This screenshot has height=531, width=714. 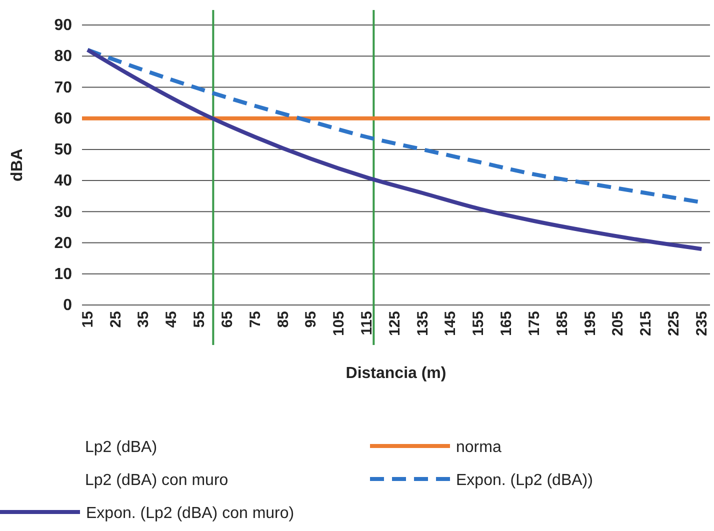 What do you see at coordinates (618, 323) in the screenshot?
I see `x-tick-label: 205` at bounding box center [618, 323].